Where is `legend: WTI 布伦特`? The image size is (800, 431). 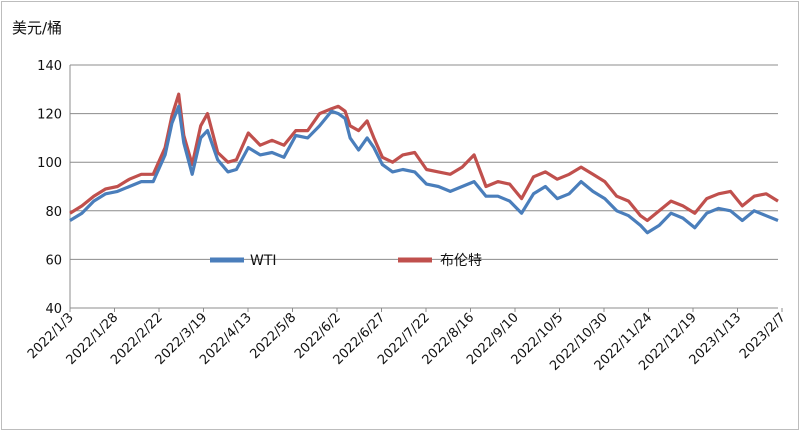
legend: WTI 布伦特 is located at coordinates (346, 261).